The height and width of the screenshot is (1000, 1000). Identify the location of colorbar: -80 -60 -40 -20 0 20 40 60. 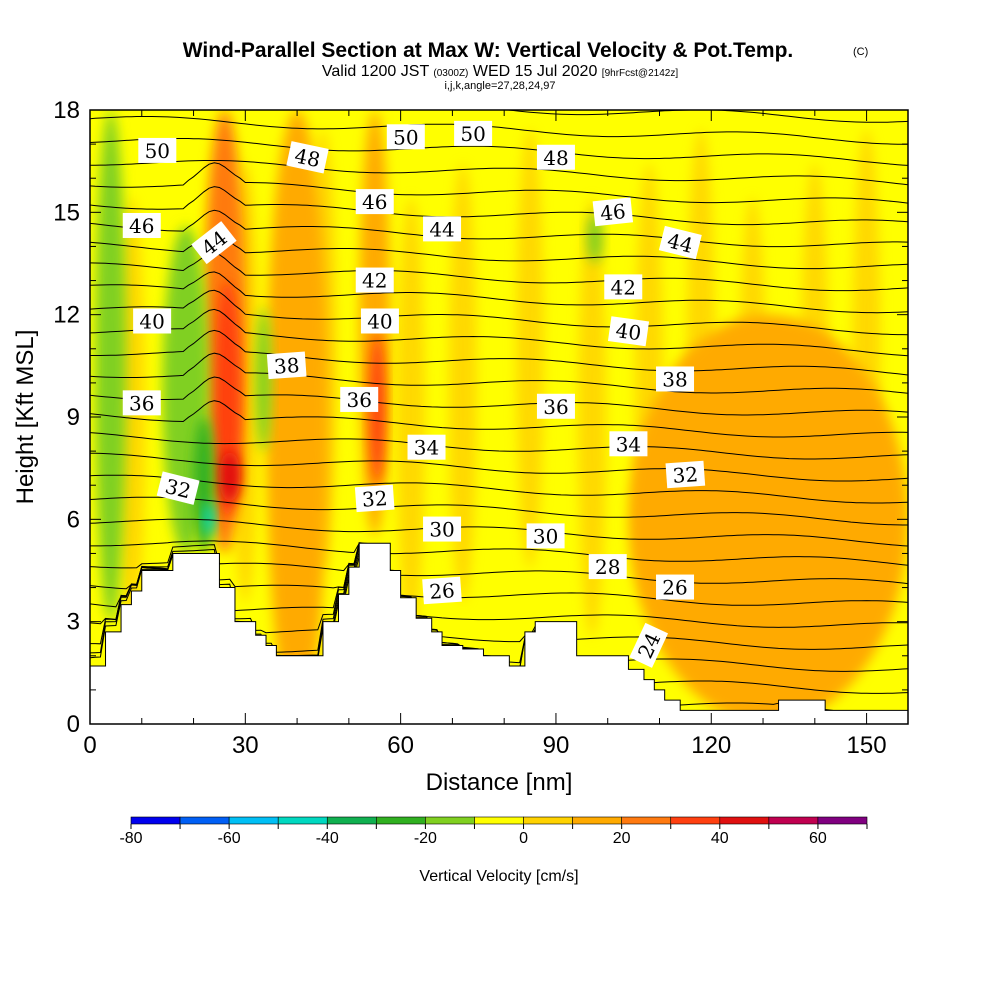
(493, 831).